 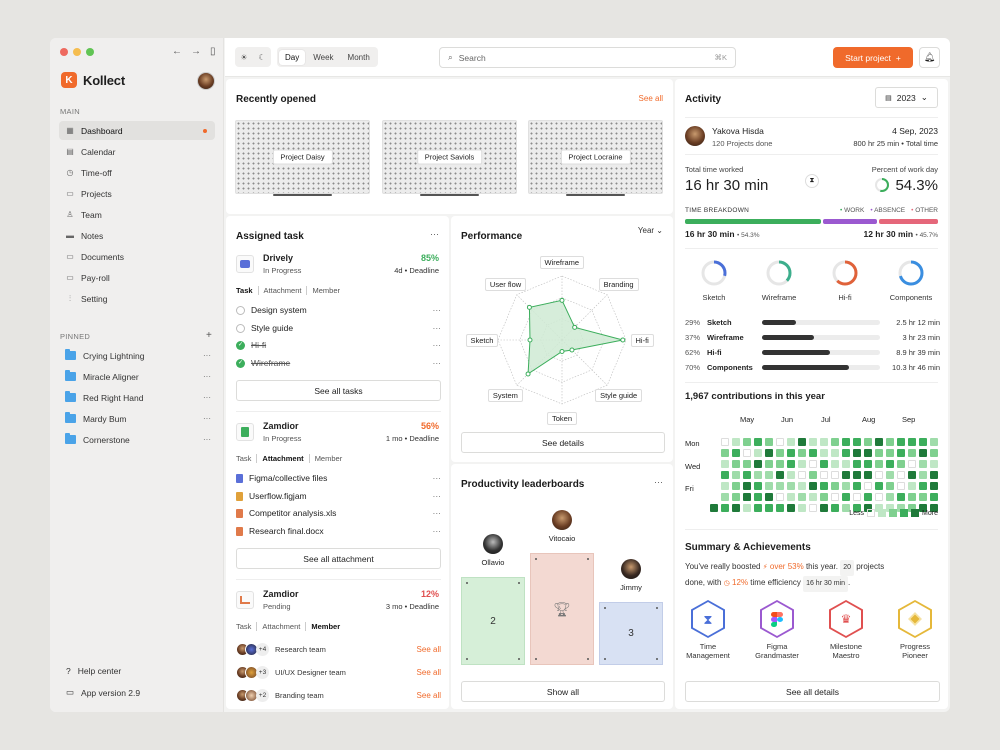 I want to click on pinned-item: Mardy Bum ···, so click(x=140, y=418).